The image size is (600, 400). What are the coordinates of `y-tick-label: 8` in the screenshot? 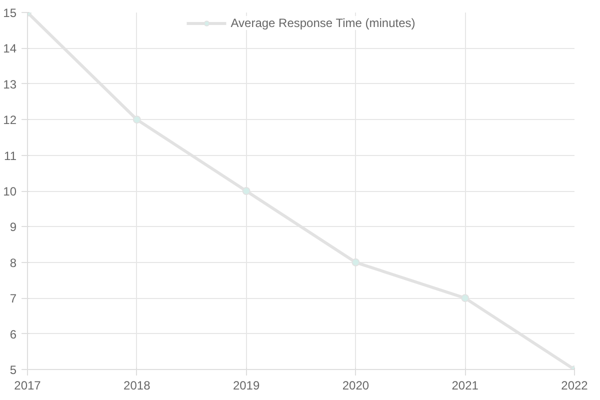 It's located at (13, 263).